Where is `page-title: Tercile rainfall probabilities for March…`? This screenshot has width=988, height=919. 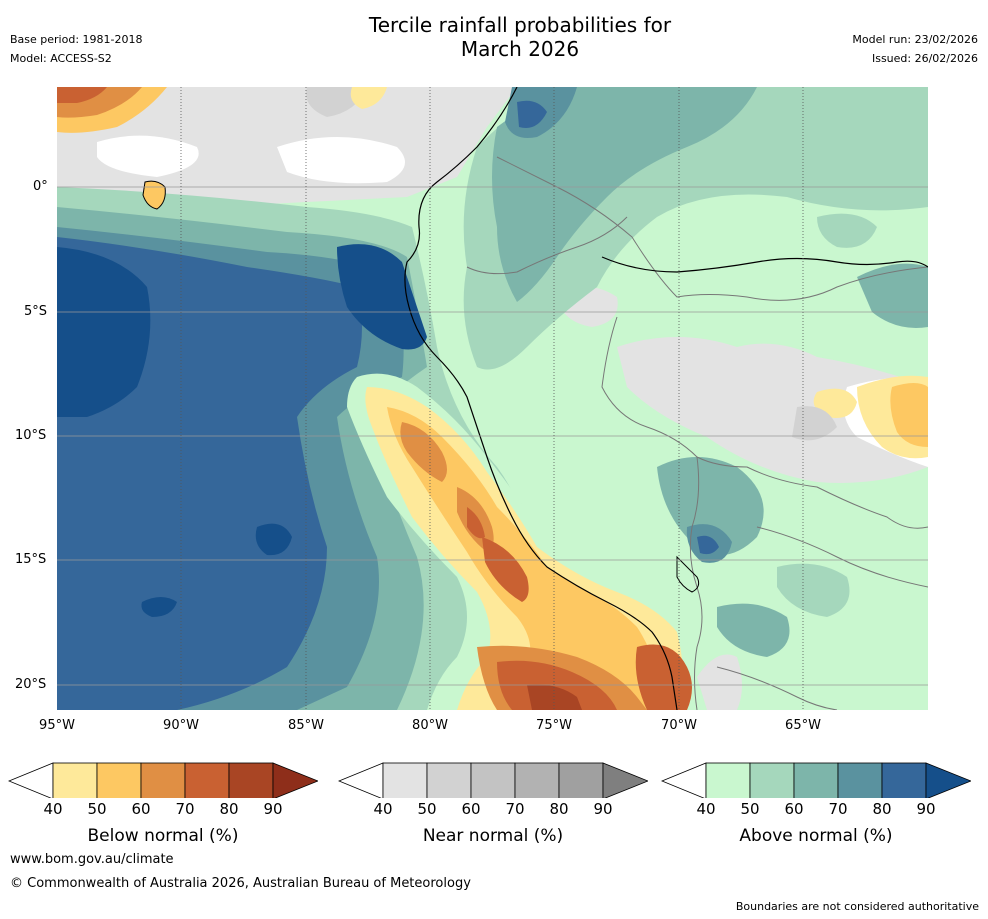
page-title: Tercile rainfall probabilities for March… is located at coordinates (494, 37).